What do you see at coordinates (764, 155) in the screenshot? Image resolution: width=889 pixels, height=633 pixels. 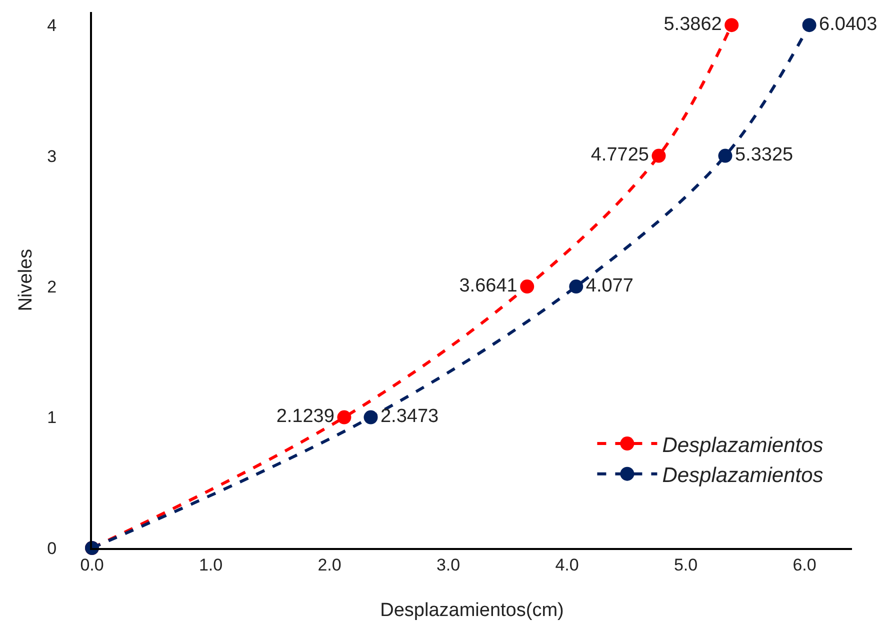 I see `data-label: 5.3325` at bounding box center [764, 155].